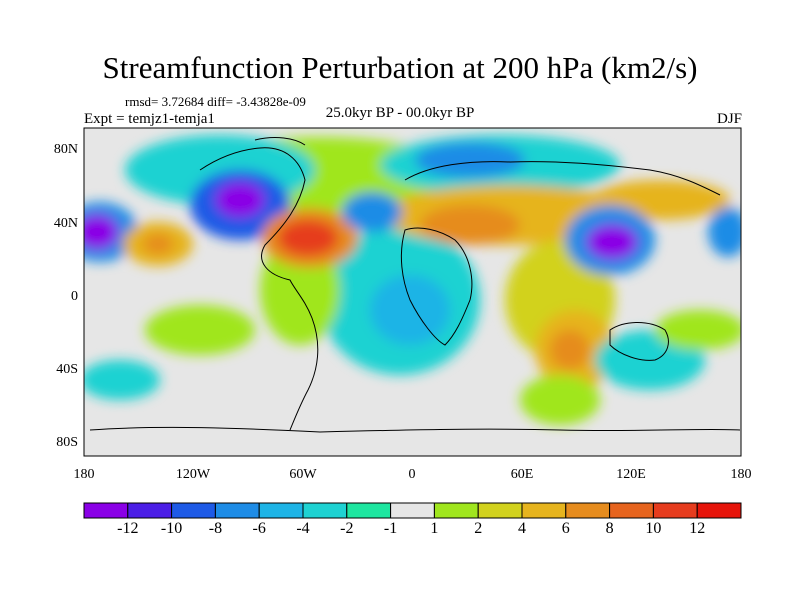 This screenshot has width=800, height=600. Describe the element at coordinates (66, 223) in the screenshot. I see `lat-tick-label: 40N` at that location.